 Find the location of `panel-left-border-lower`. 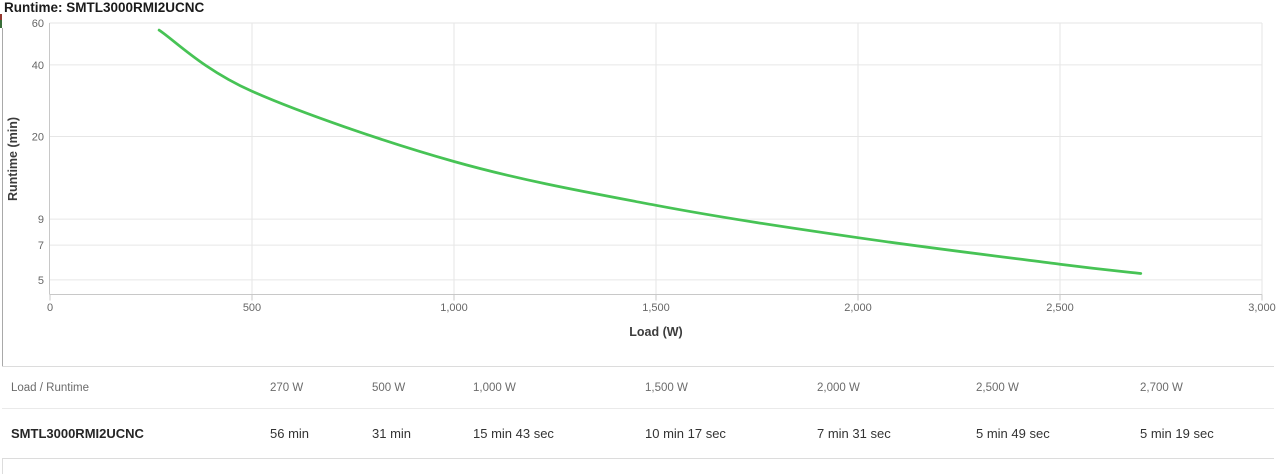

panel-left-border-lower is located at coordinates (2, 465).